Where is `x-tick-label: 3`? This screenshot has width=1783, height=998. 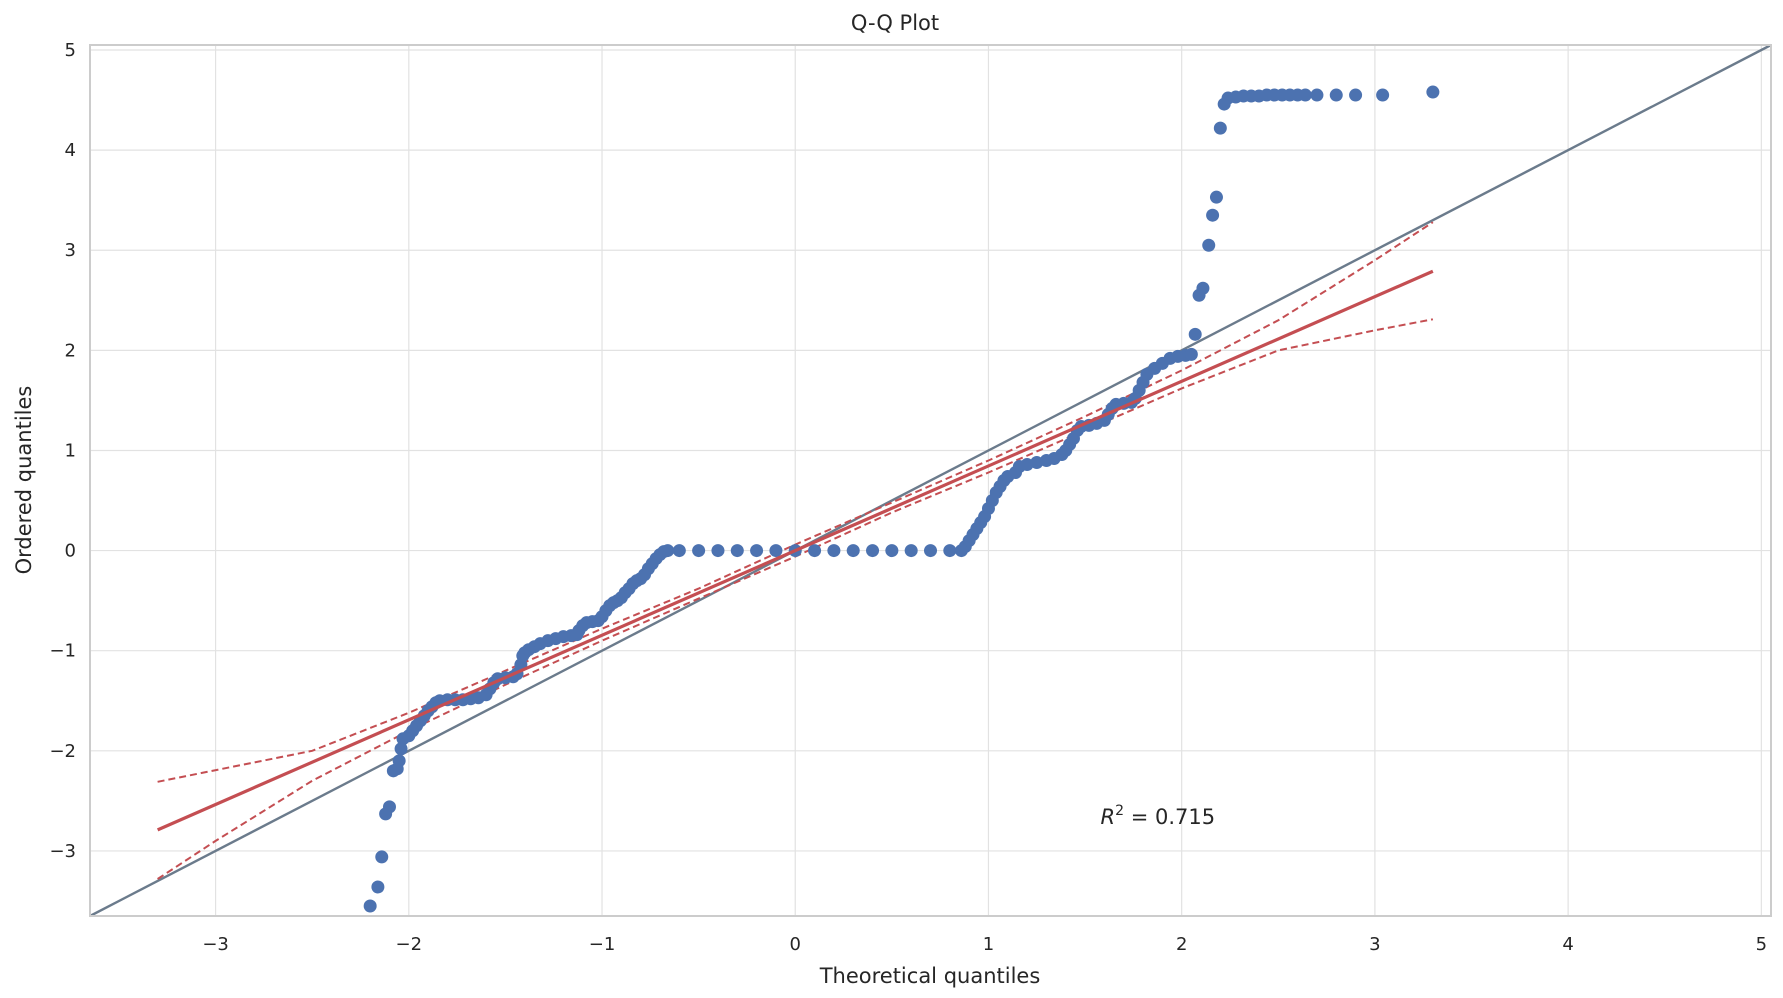
x-tick-label: 3 is located at coordinates (1374, 944).